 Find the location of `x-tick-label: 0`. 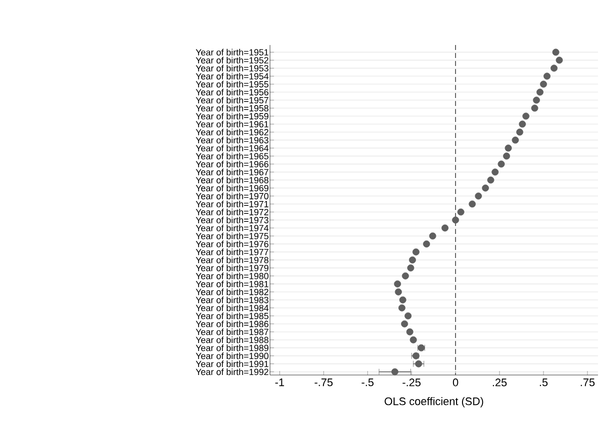

x-tick-label: 0 is located at coordinates (455, 382).